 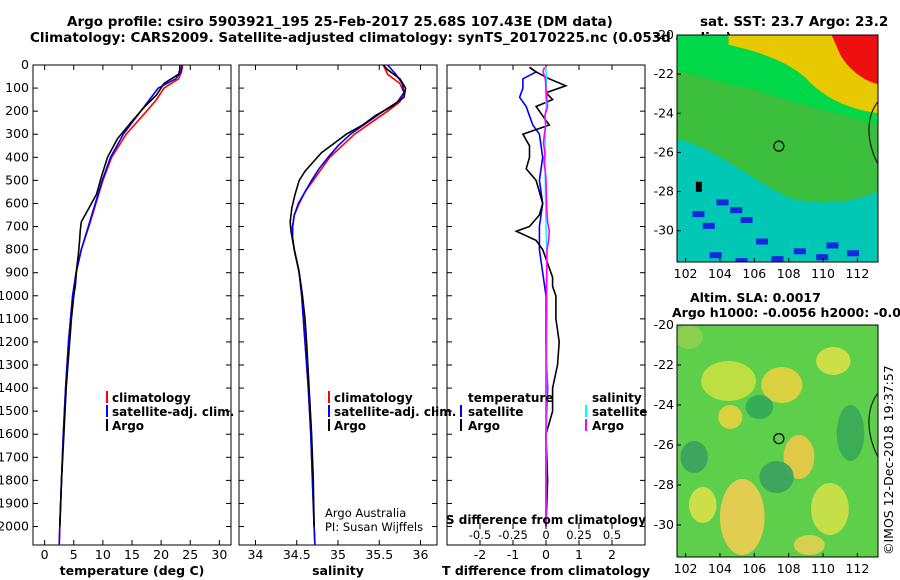 What do you see at coordinates (664, 191) in the screenshot?
I see `y-tick-label: -28` at bounding box center [664, 191].